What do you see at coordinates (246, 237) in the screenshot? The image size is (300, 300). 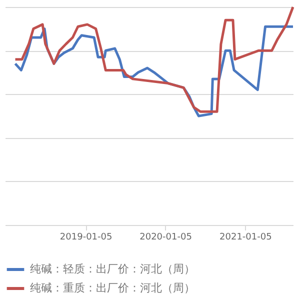 I see `x-tick-label: 2021-01-05` at bounding box center [246, 237].